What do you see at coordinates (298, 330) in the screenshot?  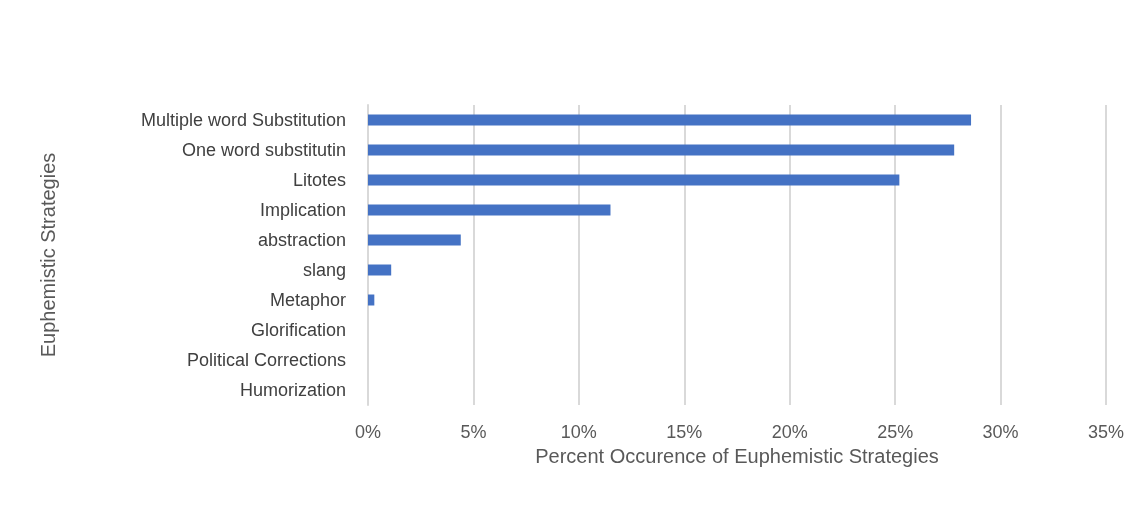 I see `y-tick-label: Glorification` at bounding box center [298, 330].